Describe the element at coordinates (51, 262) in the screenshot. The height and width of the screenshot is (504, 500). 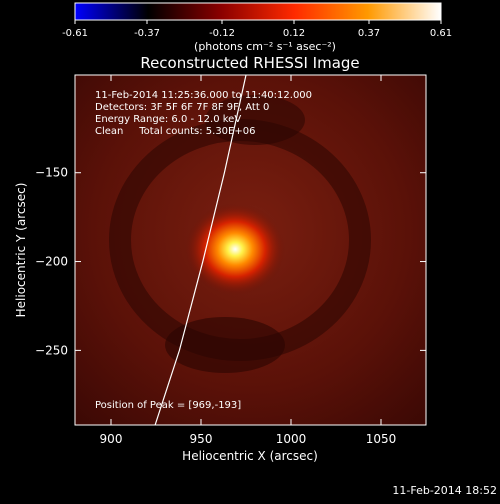
I see `y-tick-label: −200` at that location.